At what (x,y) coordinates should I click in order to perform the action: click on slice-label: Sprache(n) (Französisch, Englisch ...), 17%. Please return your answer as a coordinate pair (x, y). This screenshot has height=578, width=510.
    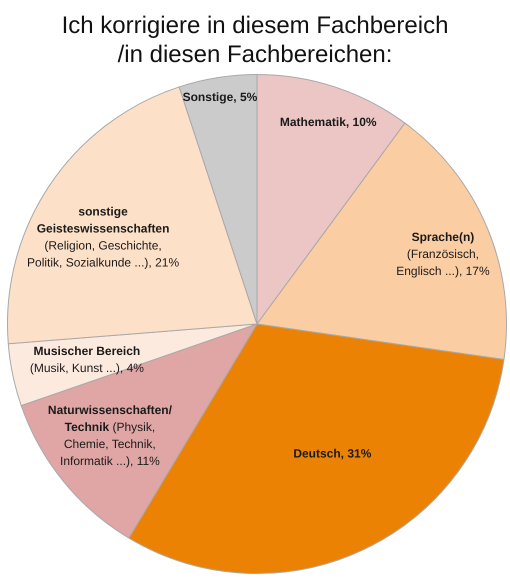
    Looking at the image, I should click on (443, 254).